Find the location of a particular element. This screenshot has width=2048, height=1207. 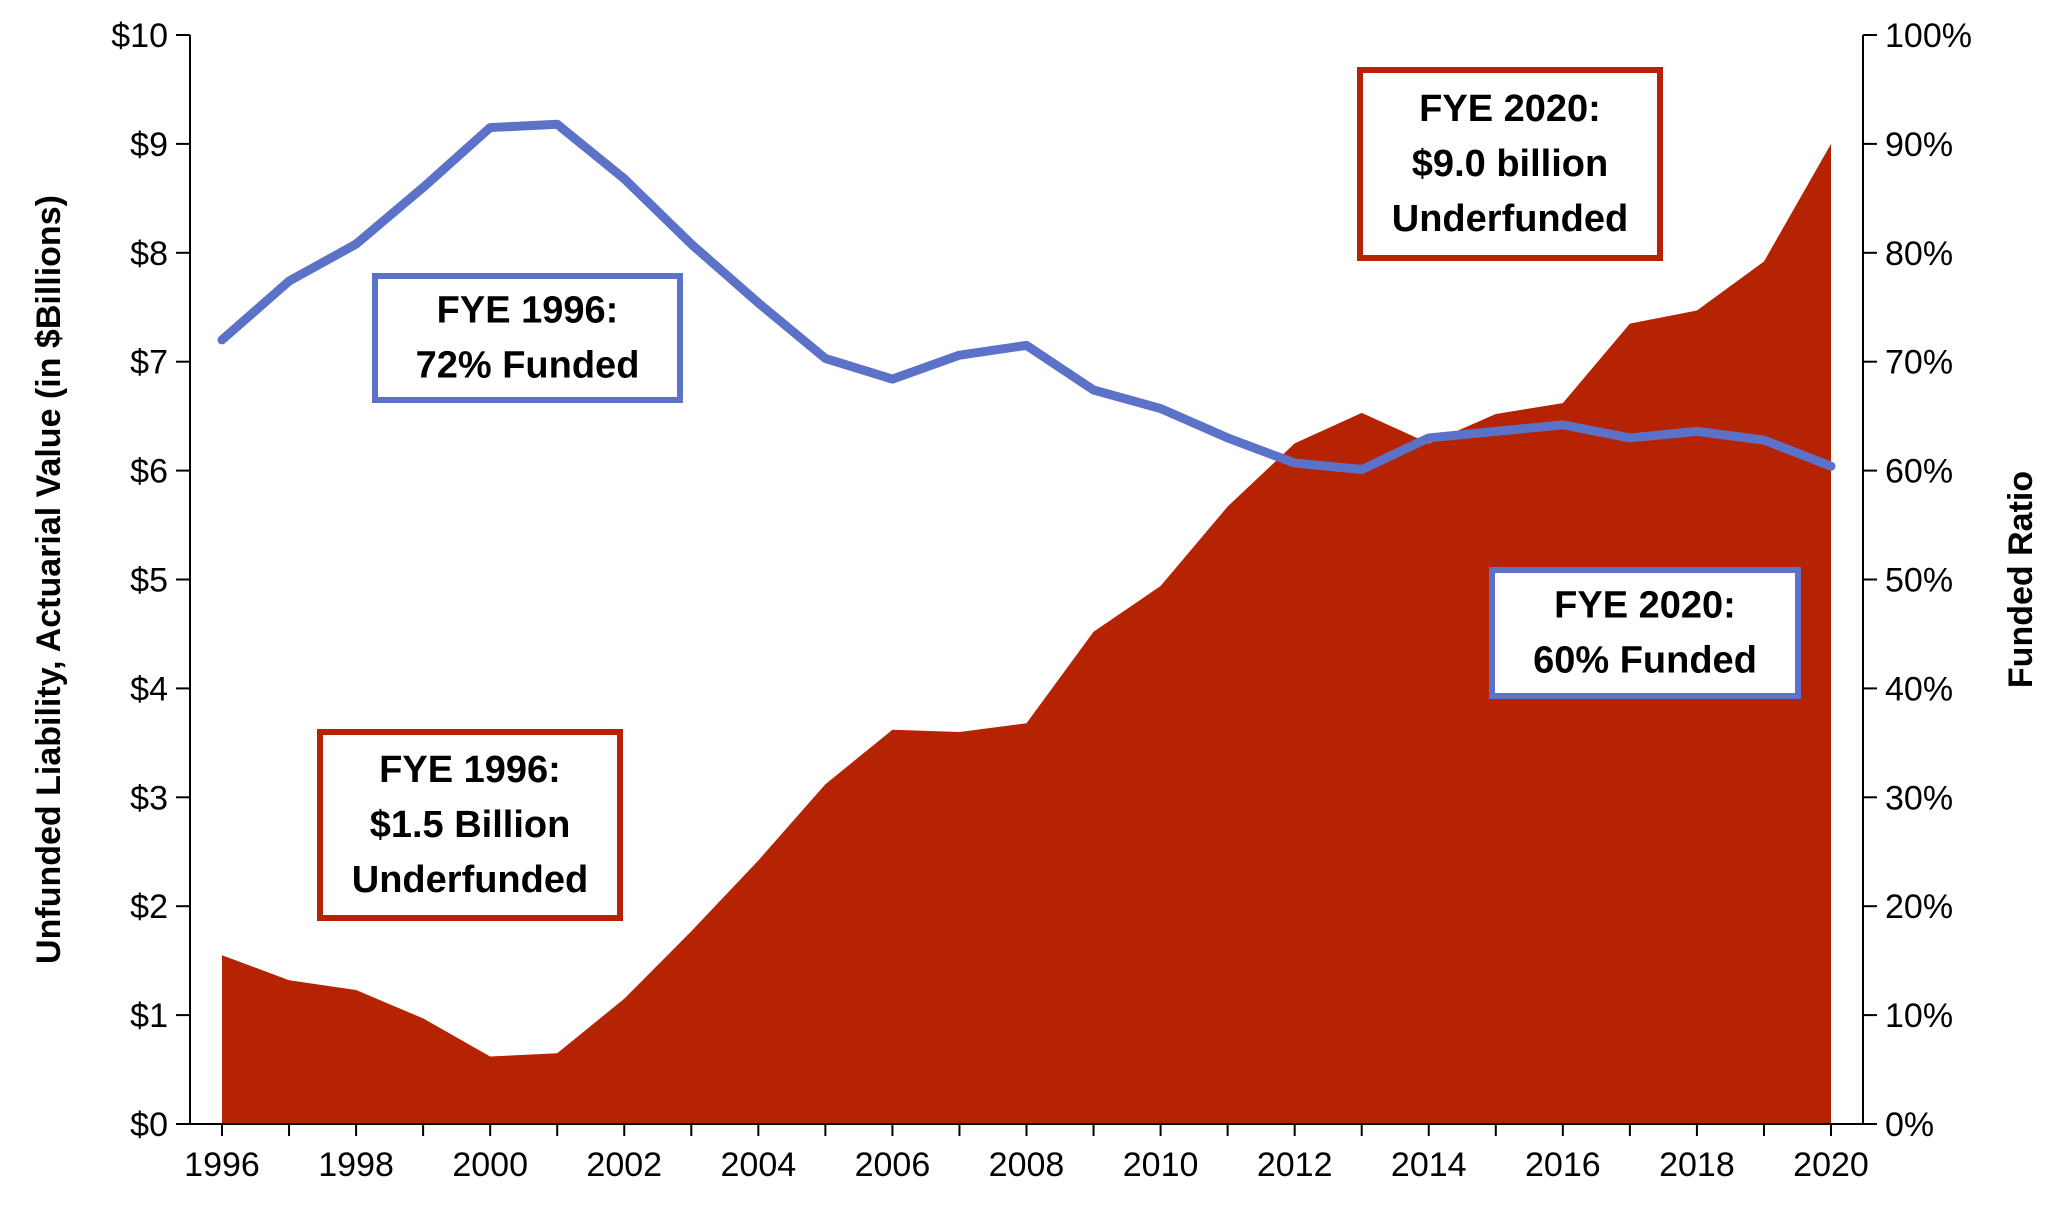

x-tick-label: 2010 is located at coordinates (1161, 1165).